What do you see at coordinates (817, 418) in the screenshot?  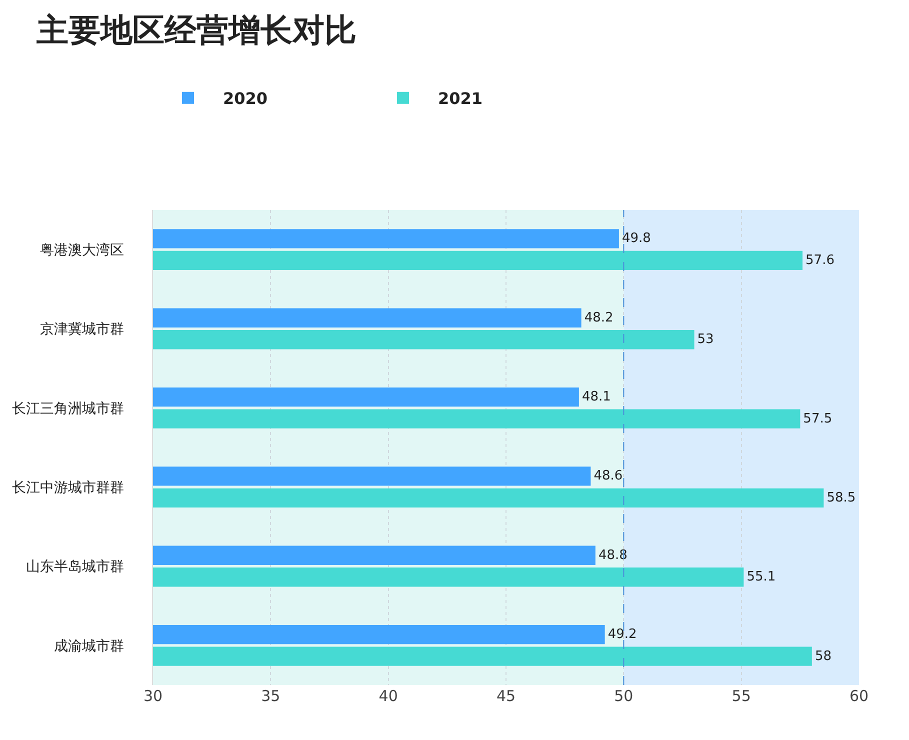 I see `data-label: 57.5` at bounding box center [817, 418].